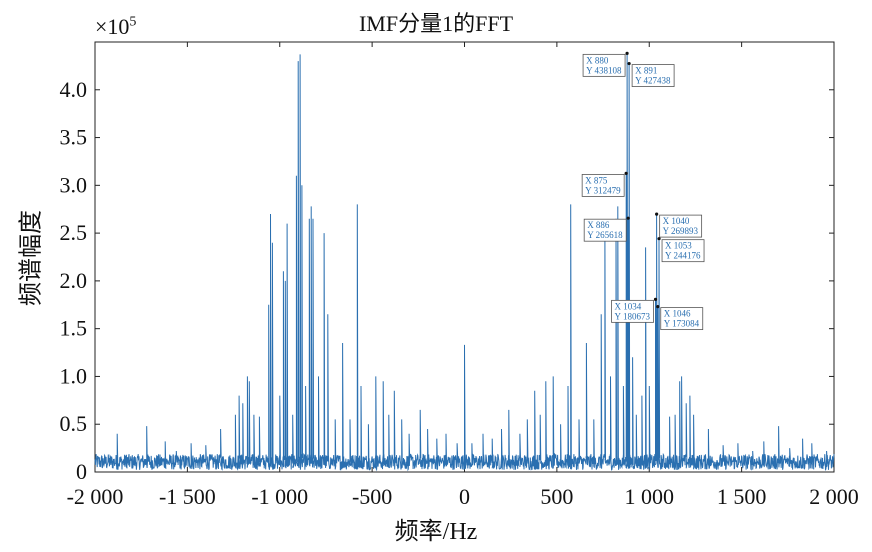  I want to click on x-tick-label: 2 000, so click(834, 496).